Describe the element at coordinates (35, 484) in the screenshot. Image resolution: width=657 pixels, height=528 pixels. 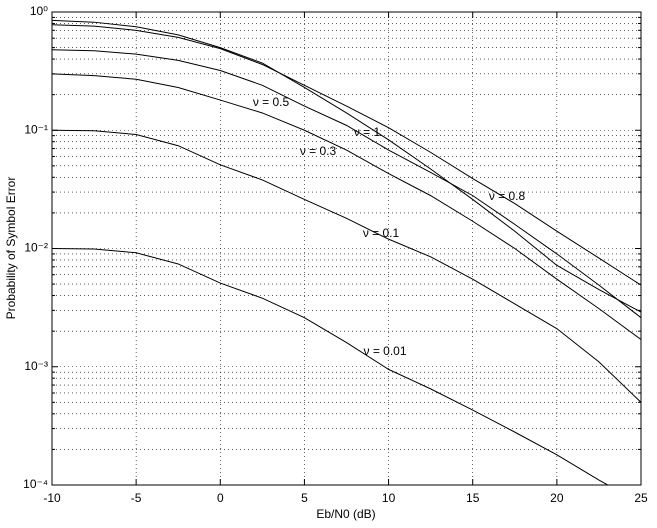
I see `y-tick-label: 10⁻⁴` at that location.